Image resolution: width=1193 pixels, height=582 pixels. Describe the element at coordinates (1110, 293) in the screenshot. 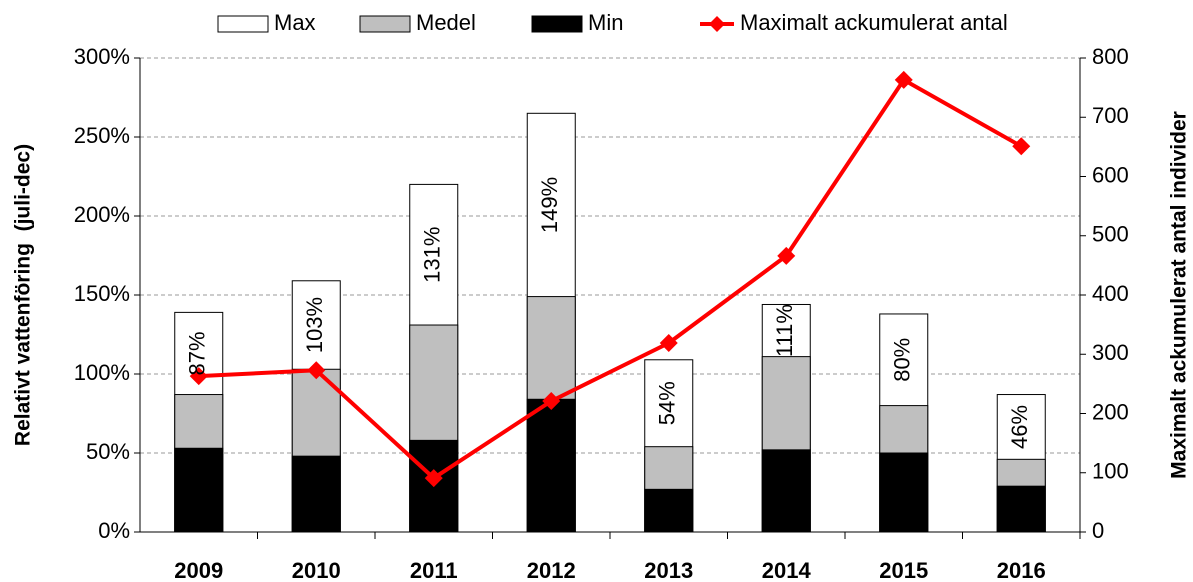

I see `y2-tick-label: 400` at that location.